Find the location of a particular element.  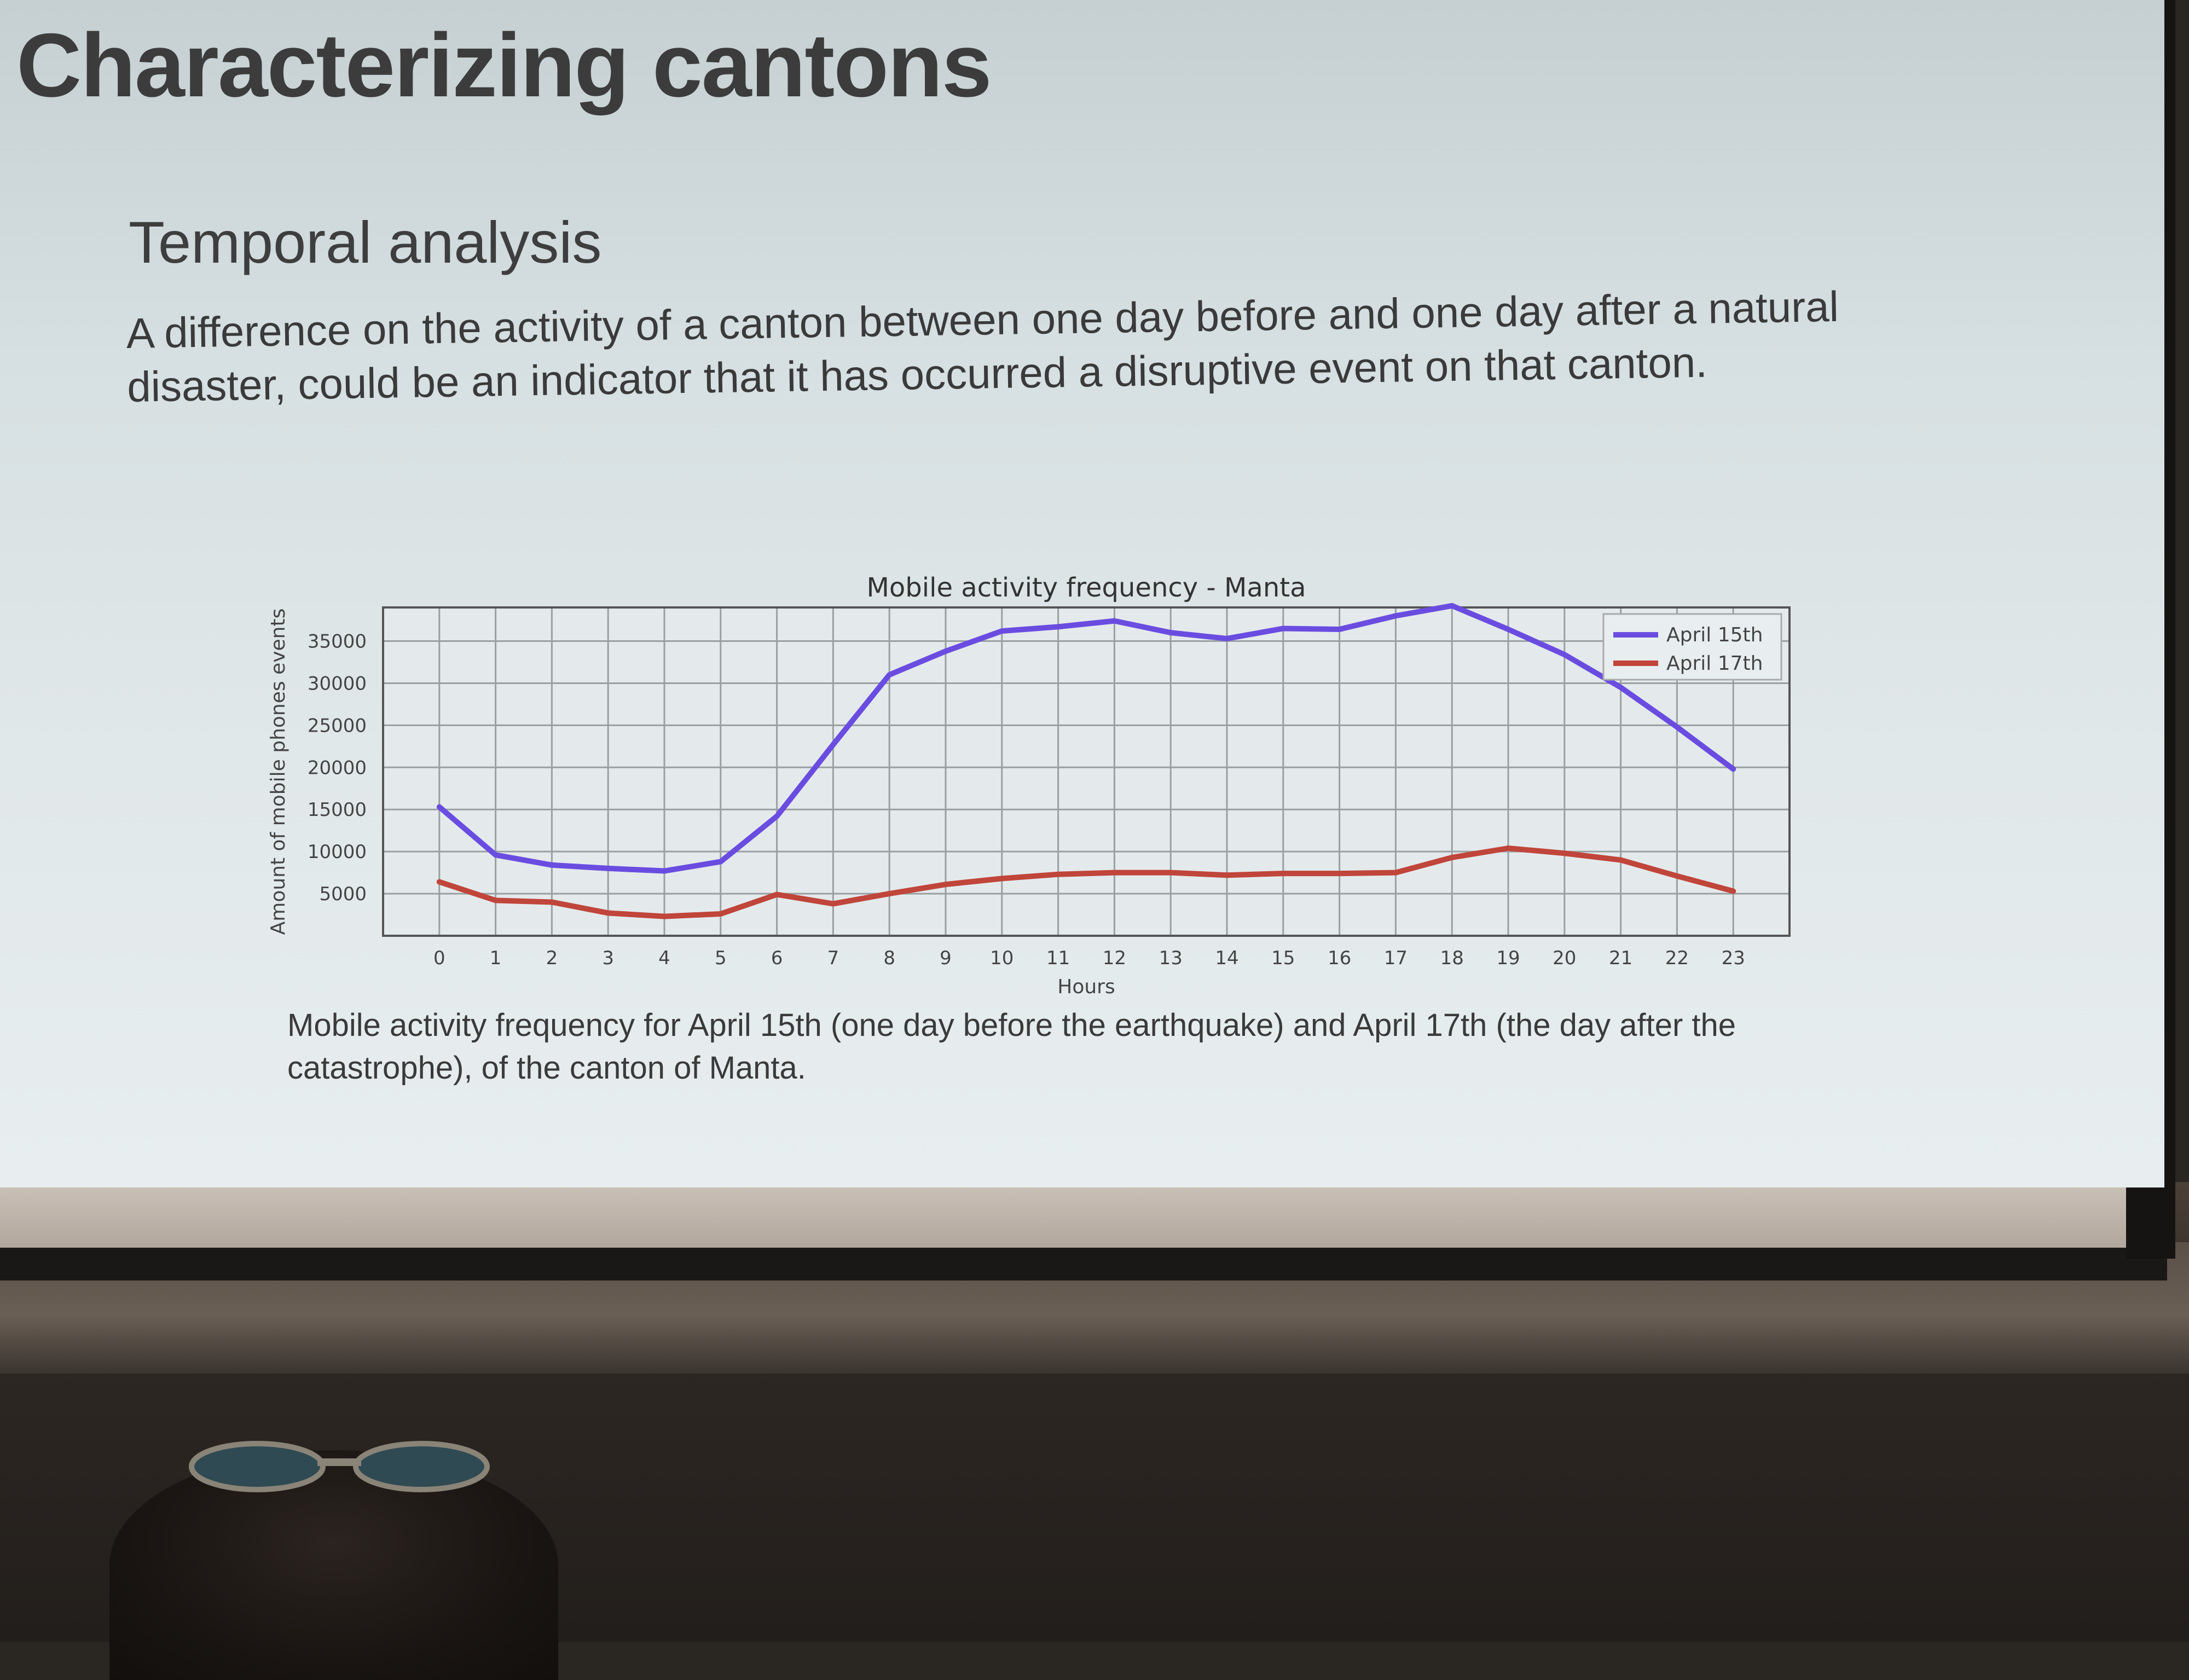

y-tick-label: 10000 is located at coordinates (338, 852).